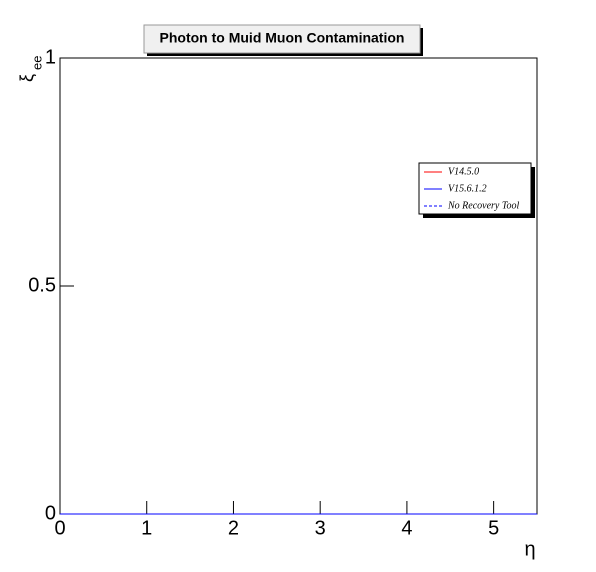 This screenshot has width=596, height=572. What do you see at coordinates (42, 285) in the screenshot?
I see `y-tick-label: 0.5` at bounding box center [42, 285].